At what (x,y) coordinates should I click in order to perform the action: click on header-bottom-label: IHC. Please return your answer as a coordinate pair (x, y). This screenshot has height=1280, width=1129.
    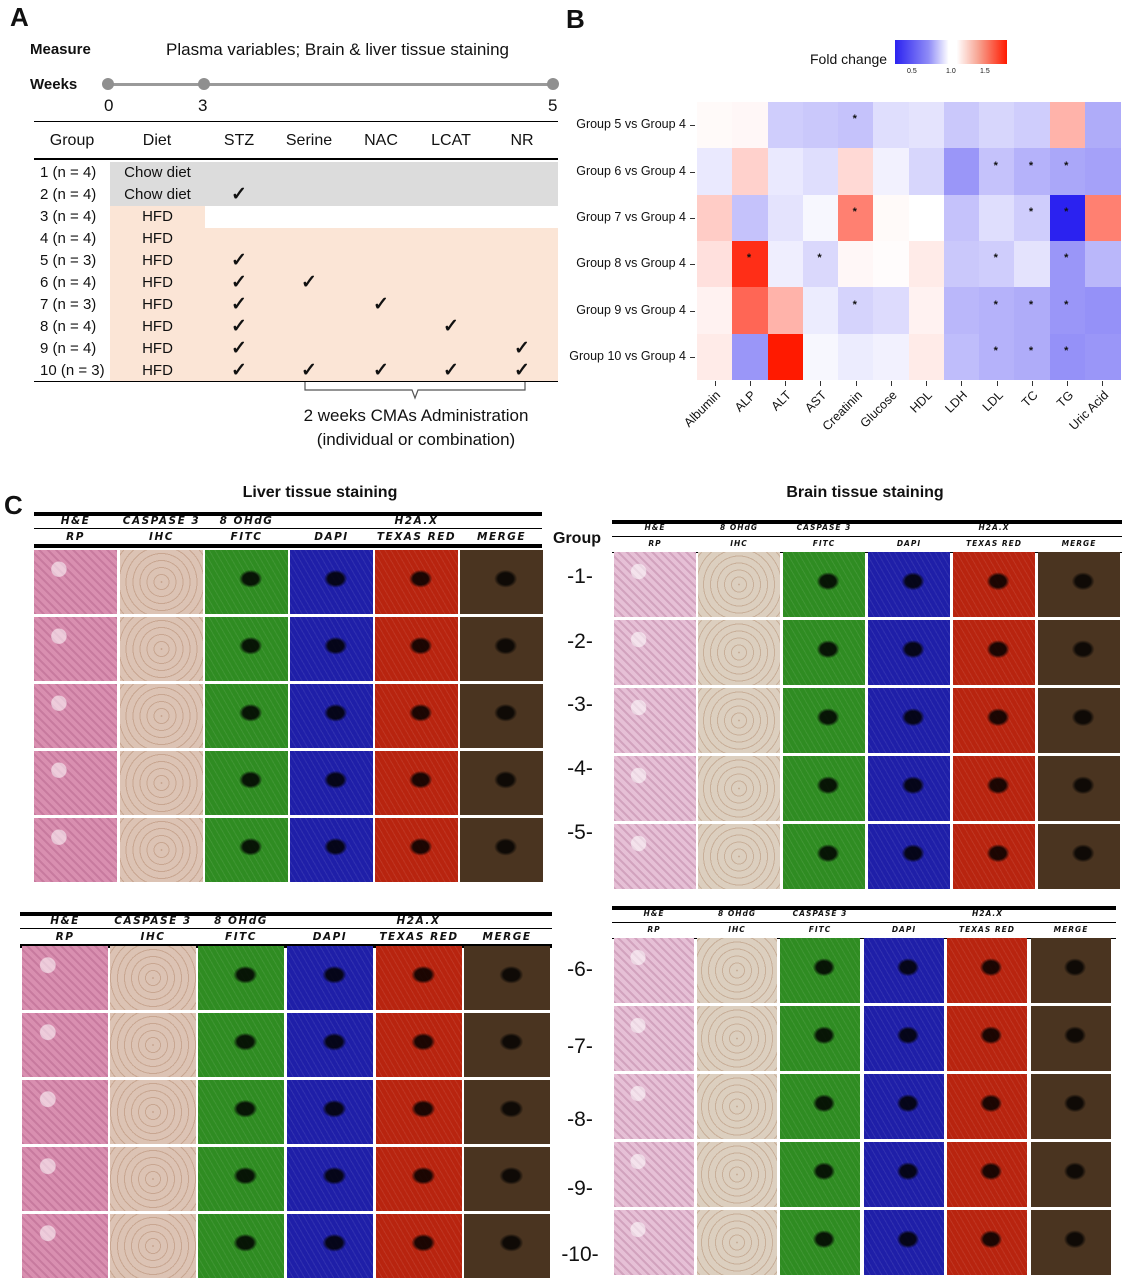
    Looking at the image, I should click on (153, 937).